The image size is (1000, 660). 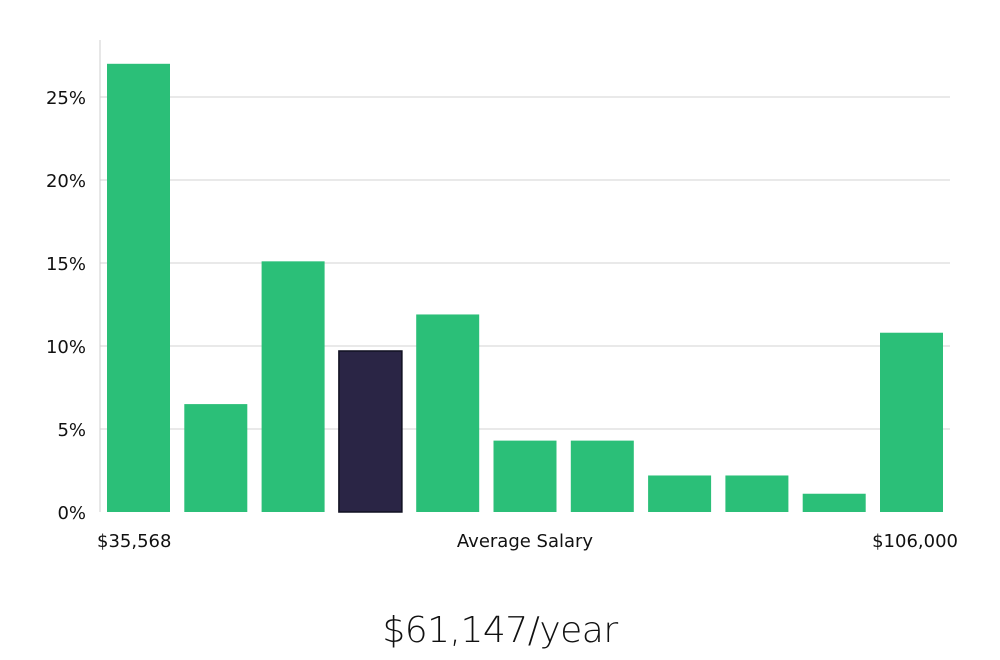 I want to click on y-axis-ticks: 0% 5% 10% 15% 20% 25%, so click(x=66, y=306).